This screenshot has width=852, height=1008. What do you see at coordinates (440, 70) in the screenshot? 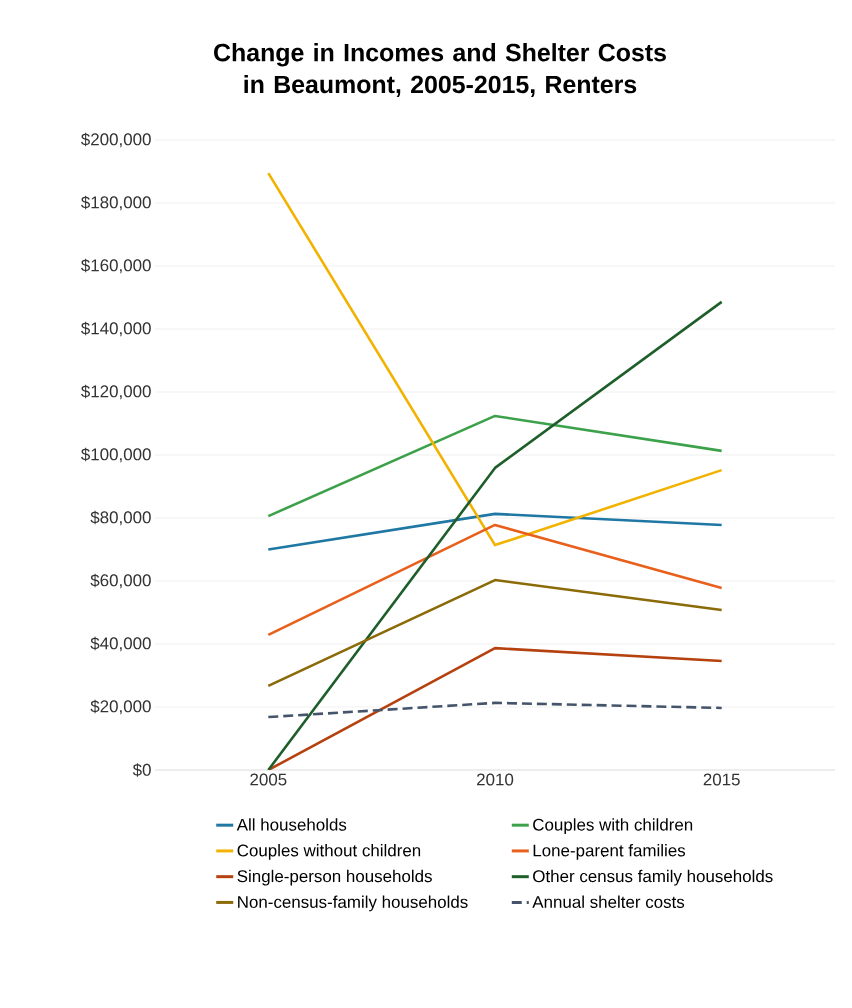
I see `chart-title: Change in Incomes and Shelter Costs in Beaumont, 2005-2015, Renters` at bounding box center [440, 70].